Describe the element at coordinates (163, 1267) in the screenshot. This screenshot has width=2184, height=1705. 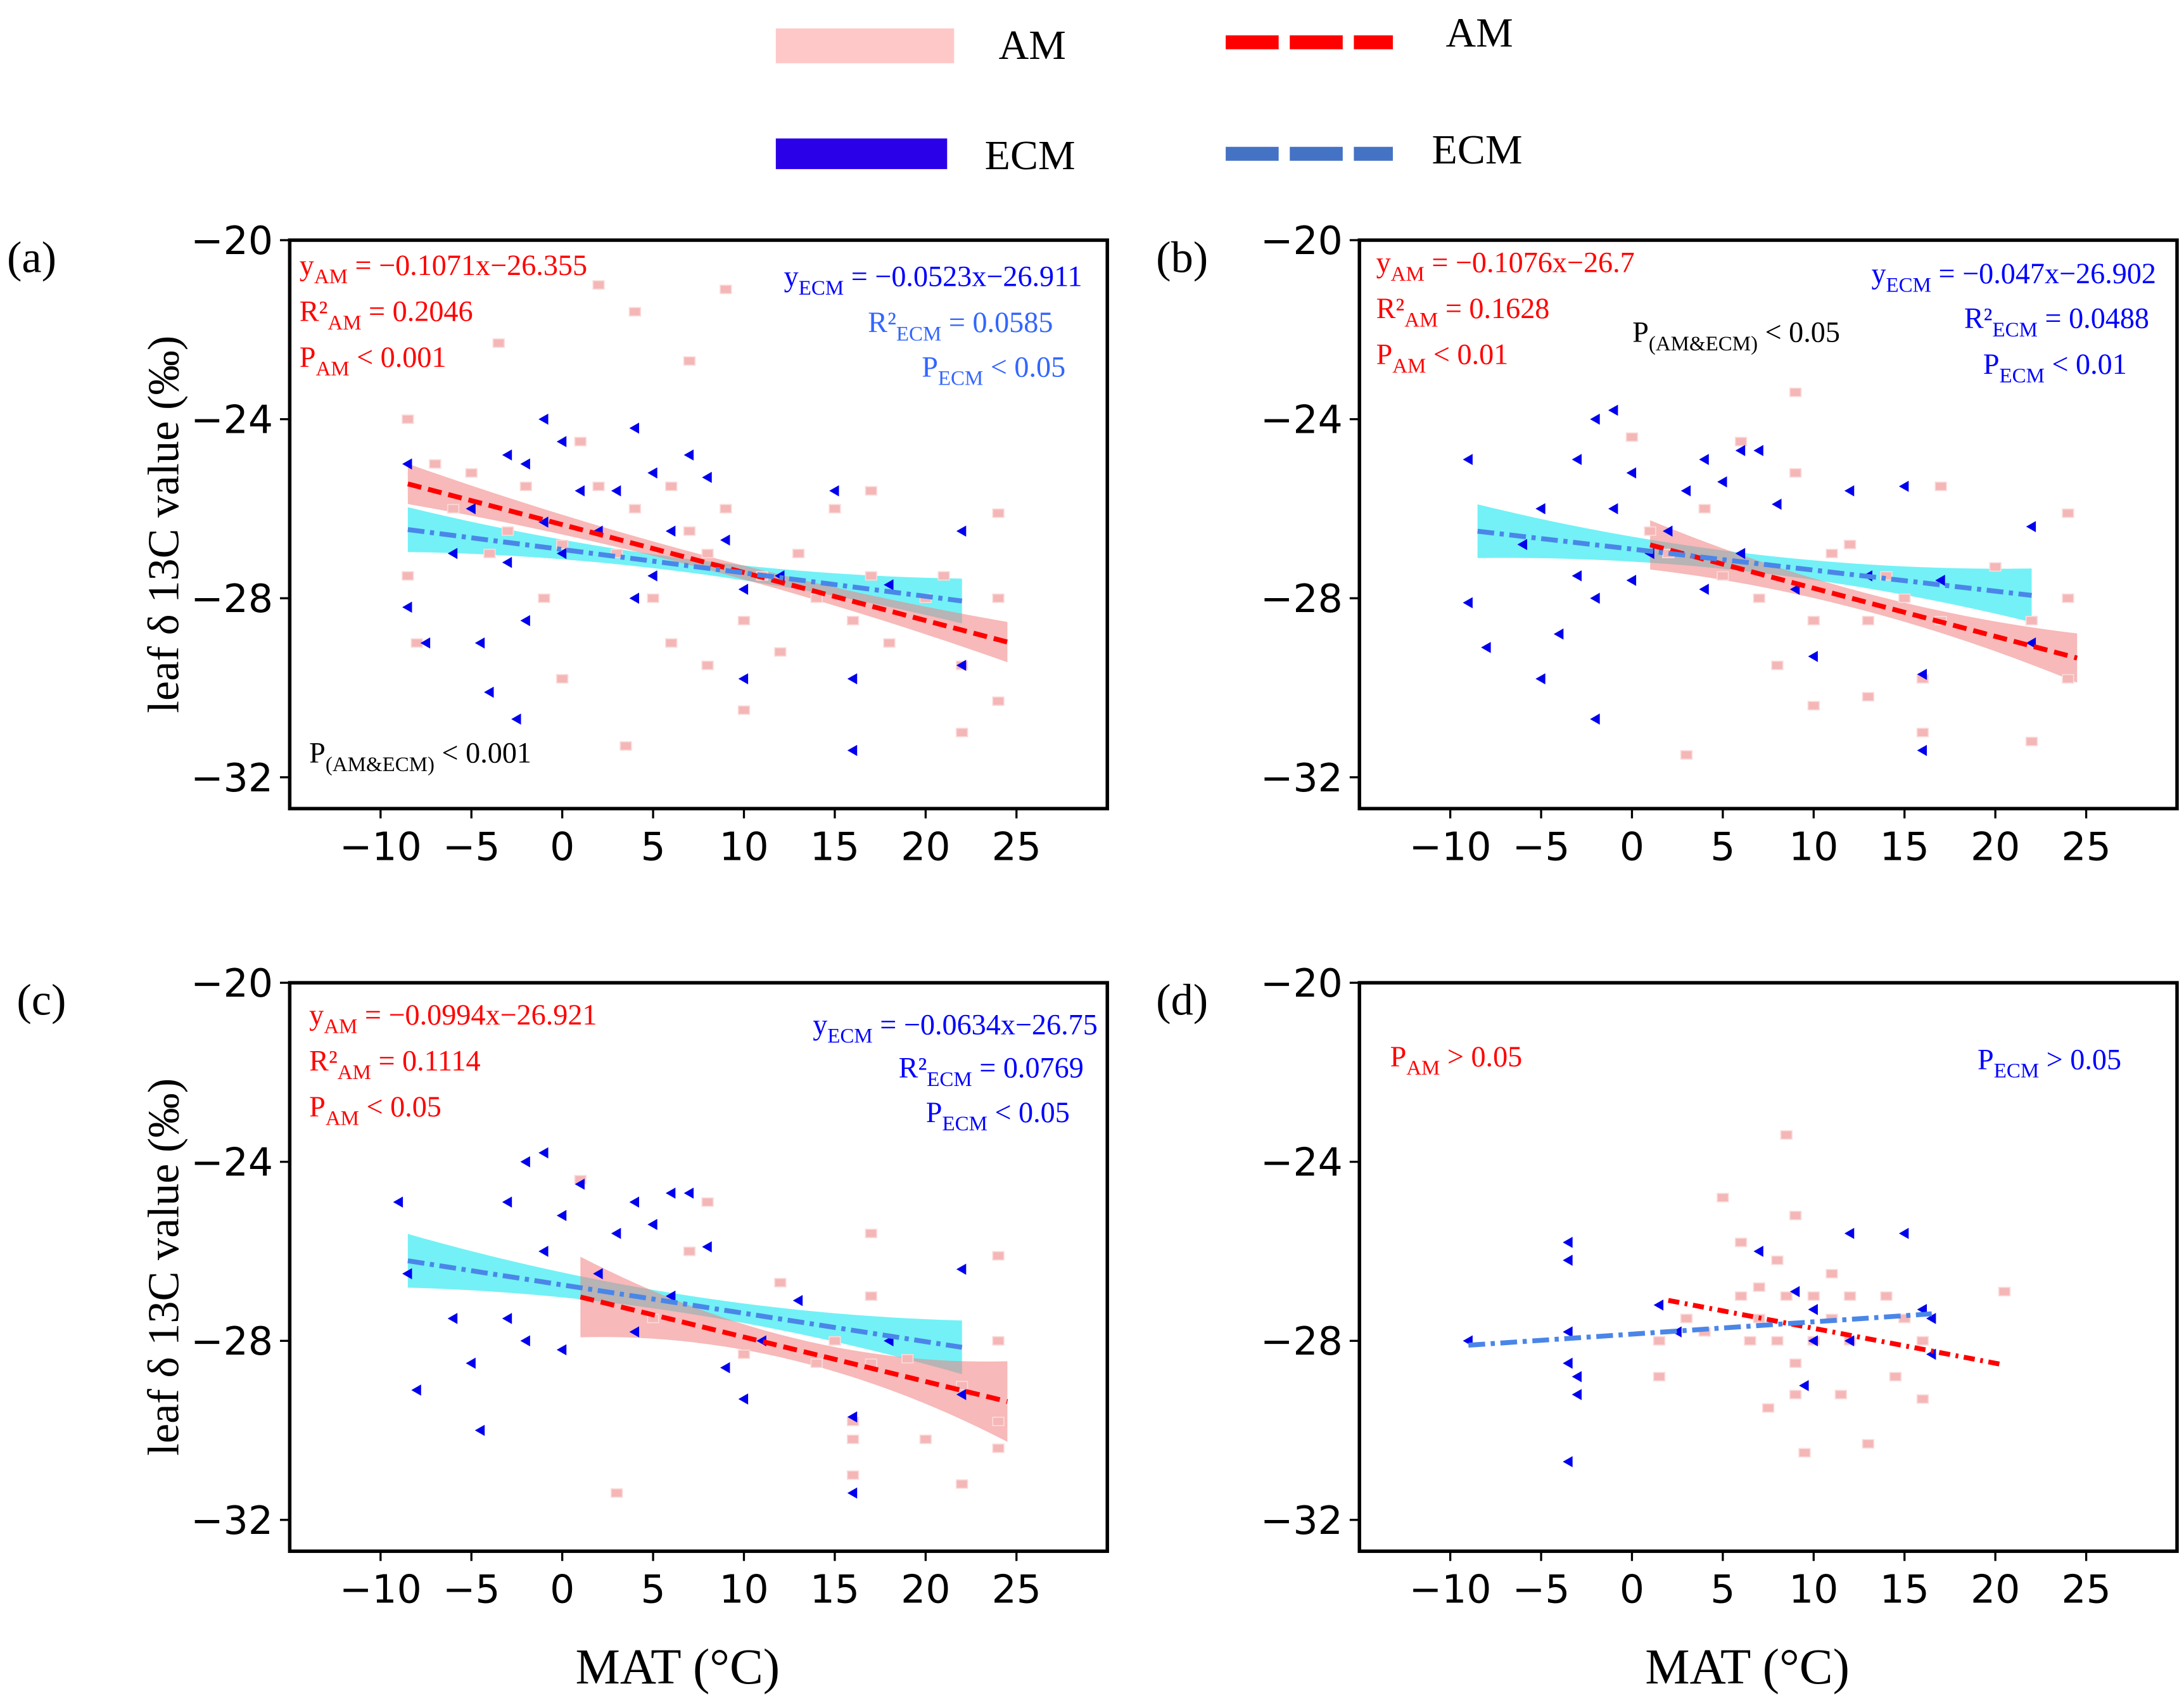
I see `y-axis-label: leaf δ 13C value (‰)` at that location.